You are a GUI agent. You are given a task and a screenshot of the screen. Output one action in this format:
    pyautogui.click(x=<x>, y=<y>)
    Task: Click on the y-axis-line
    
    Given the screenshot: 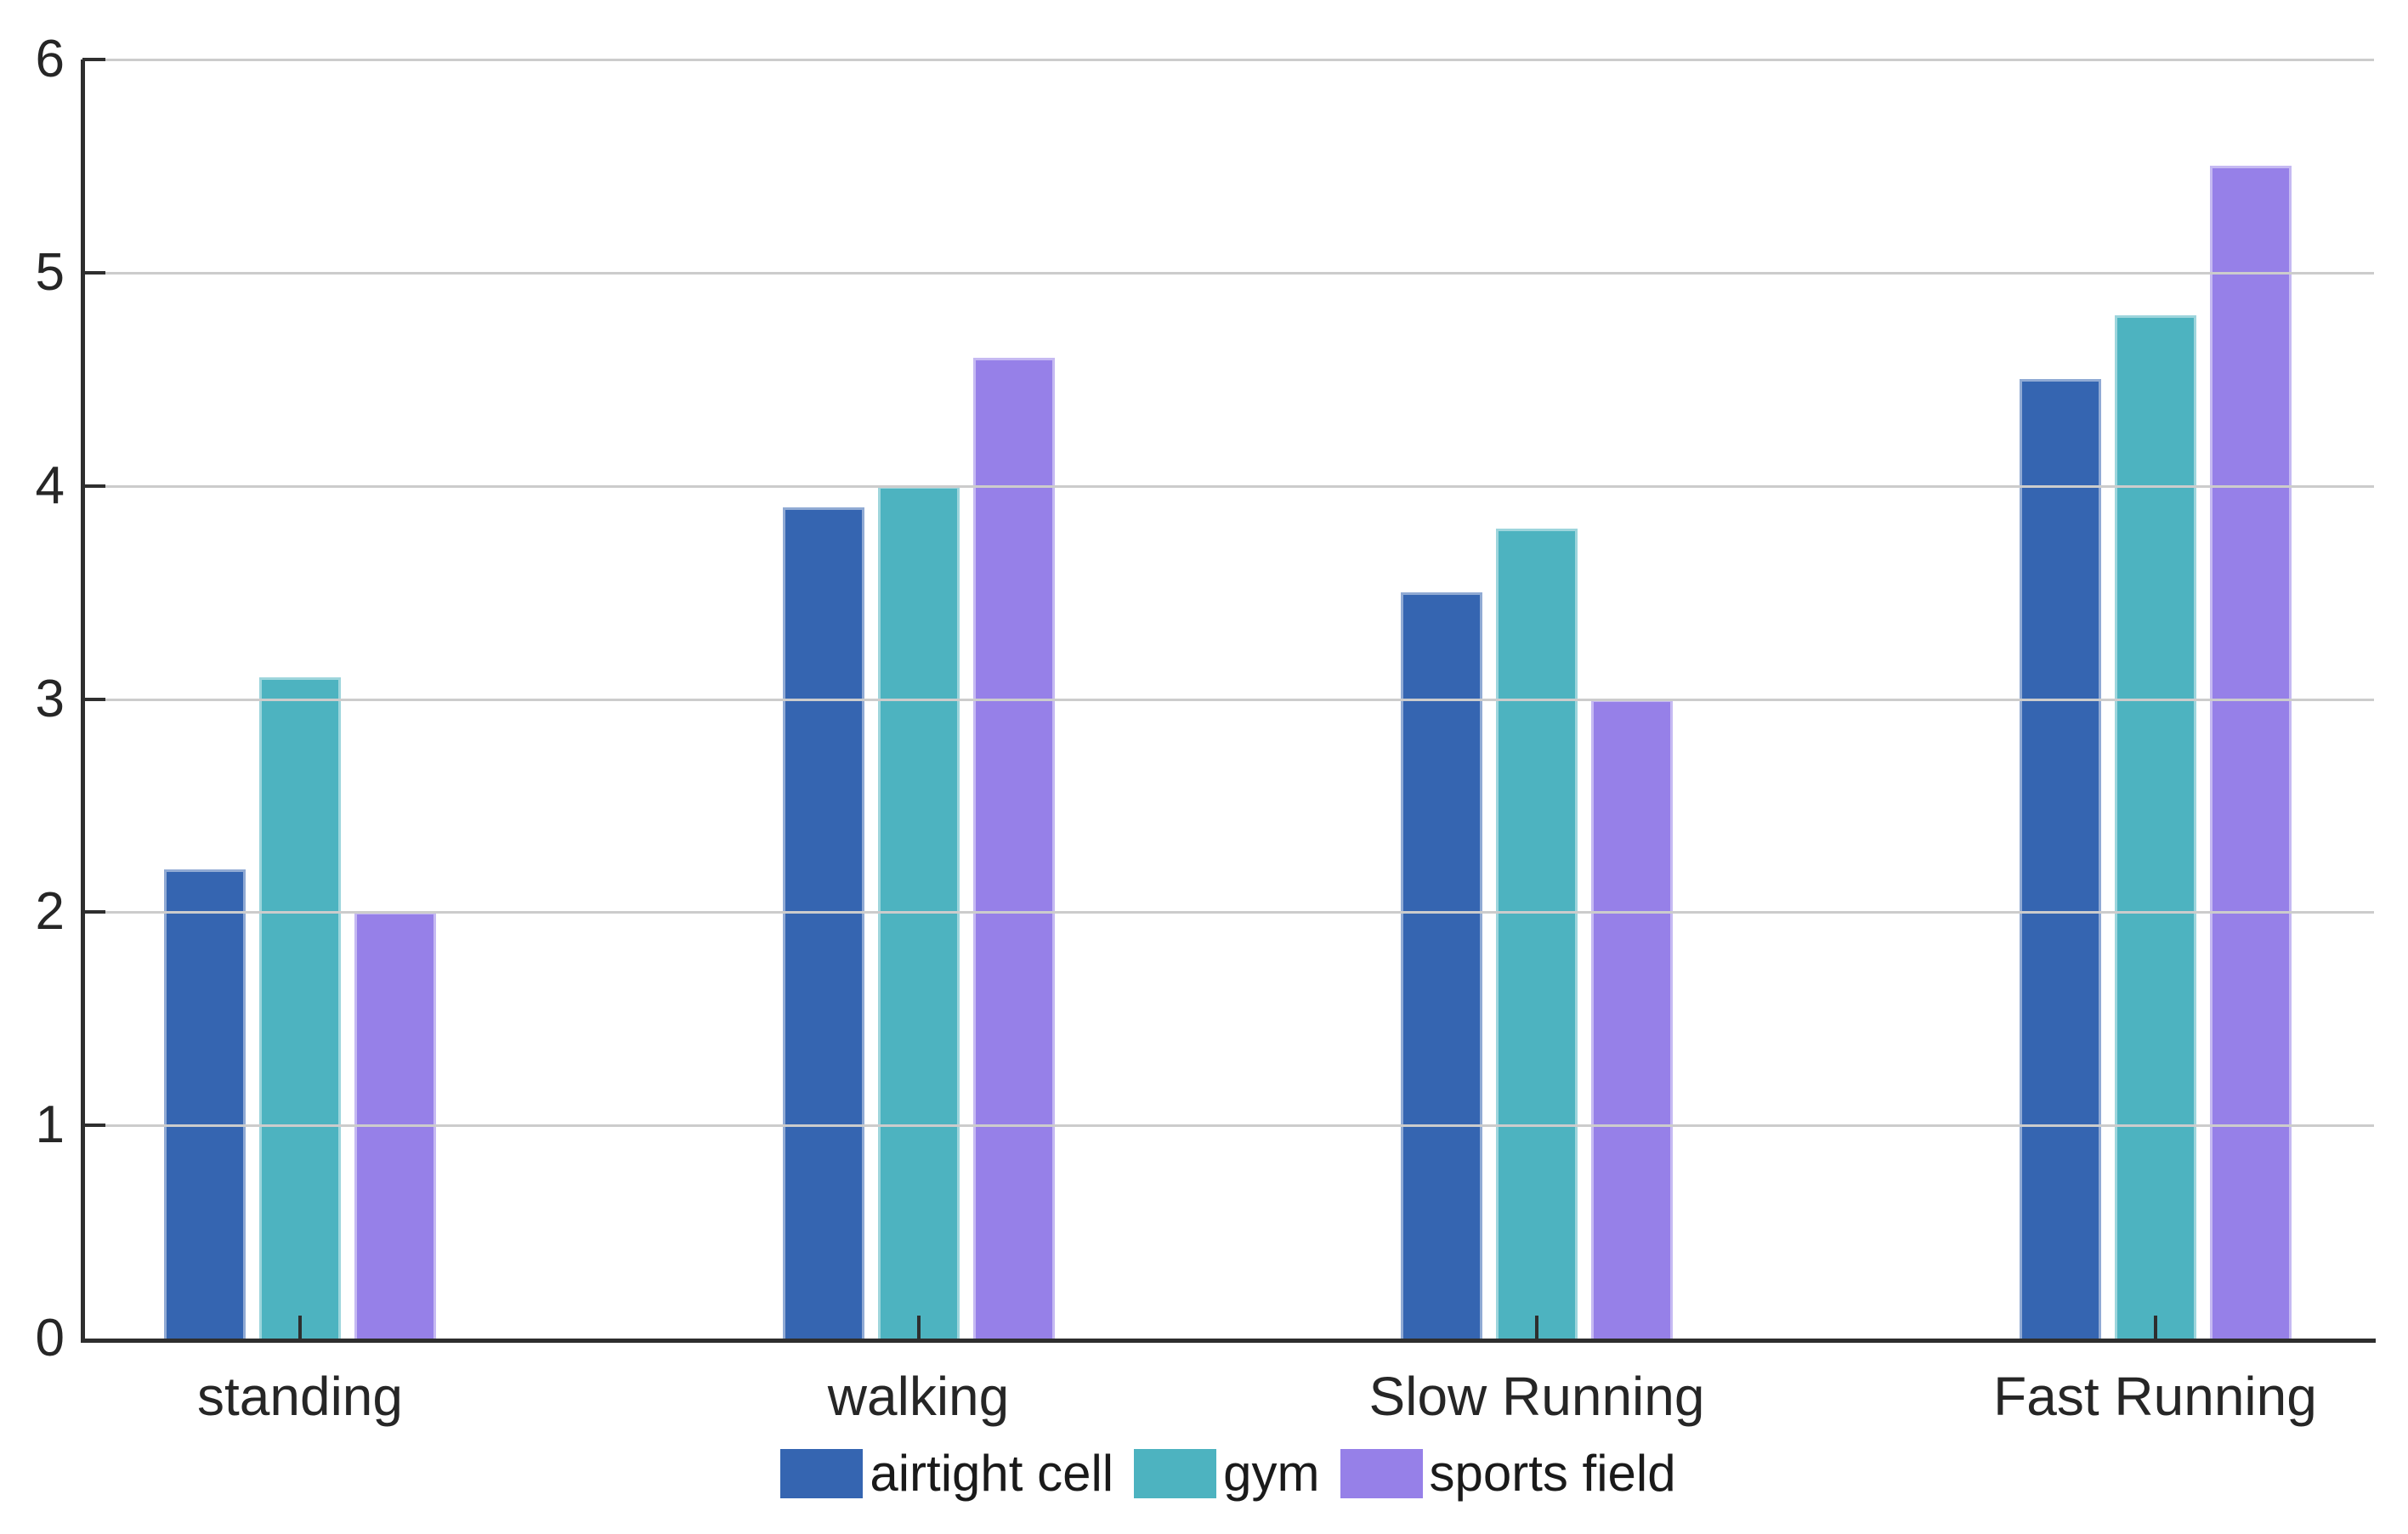 What is the action you would take?
    pyautogui.click(x=83, y=700)
    